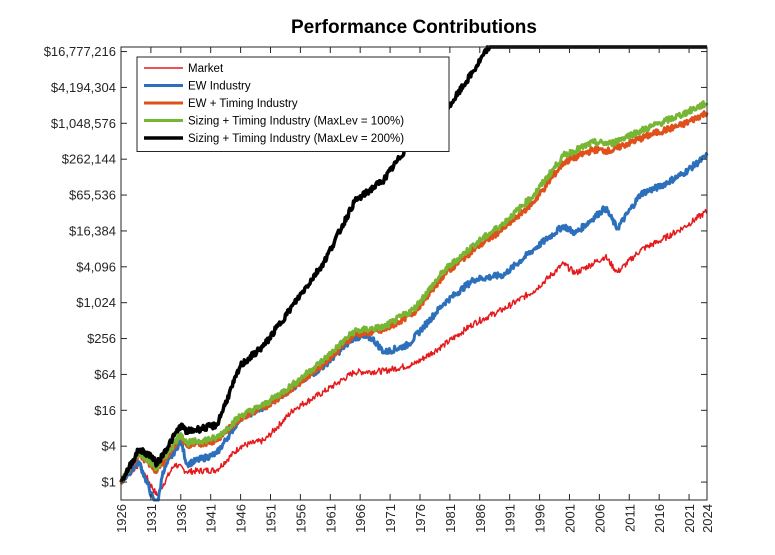 This screenshot has width=775, height=555. What do you see at coordinates (211, 518) in the screenshot?
I see `x-tick-label: 1941` at bounding box center [211, 518].